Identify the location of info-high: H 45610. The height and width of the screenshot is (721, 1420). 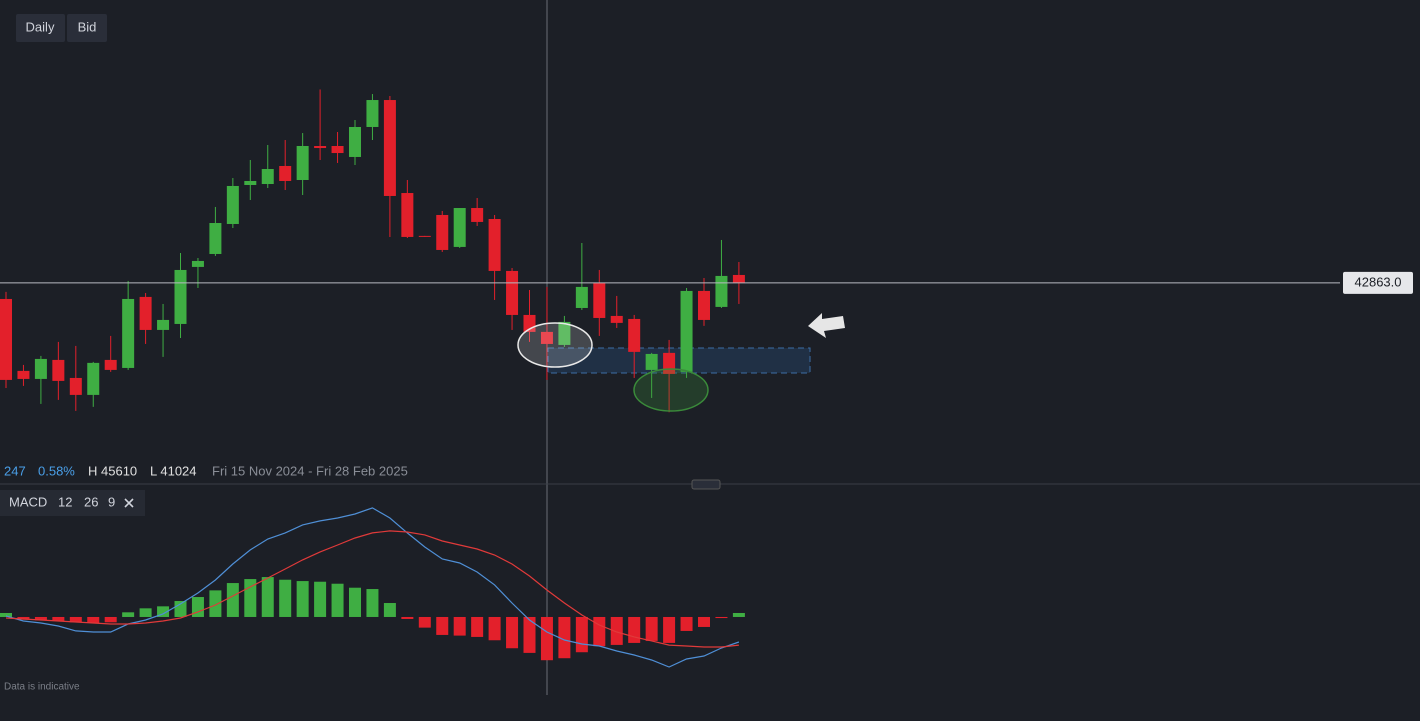
(112, 470).